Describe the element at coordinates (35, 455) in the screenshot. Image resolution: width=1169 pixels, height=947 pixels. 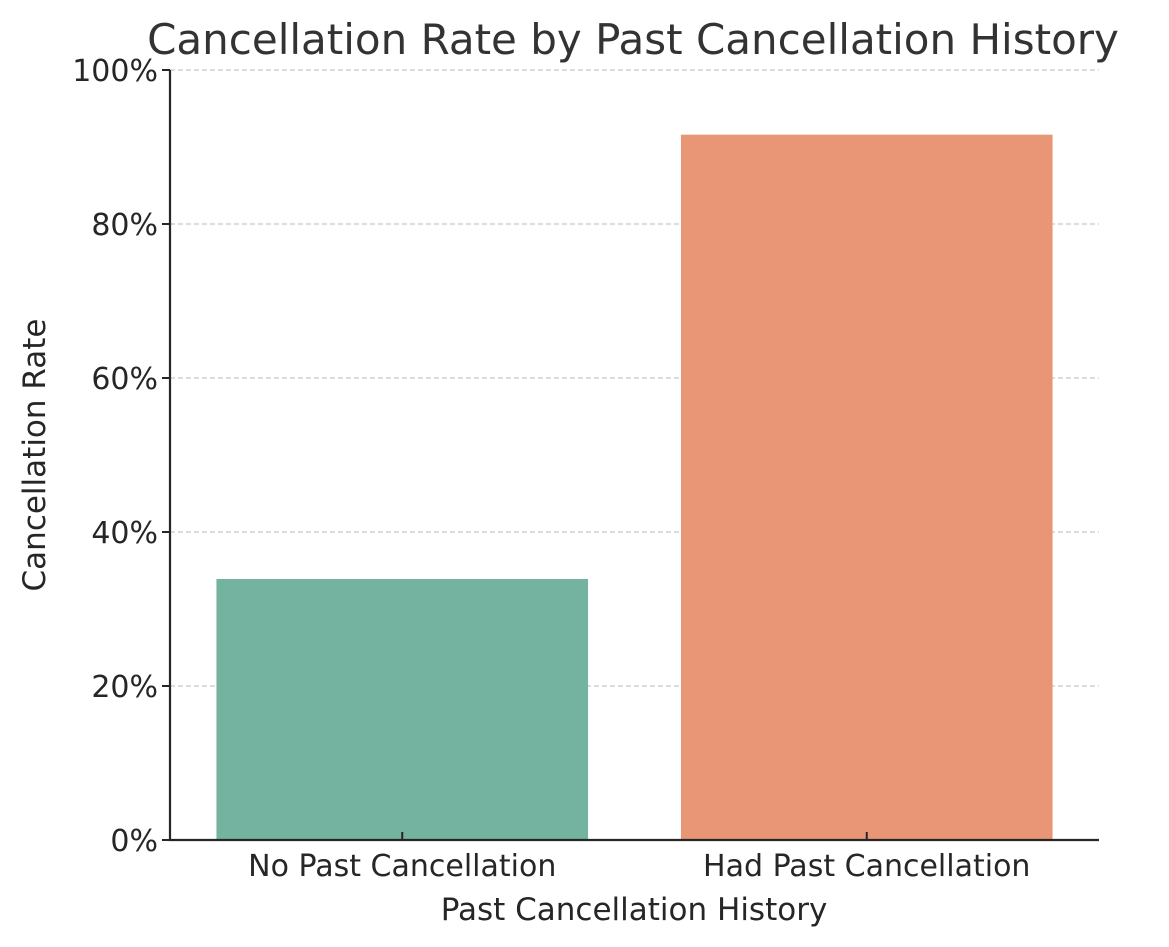
I see `y-axis-label: Cancellation Rate` at that location.